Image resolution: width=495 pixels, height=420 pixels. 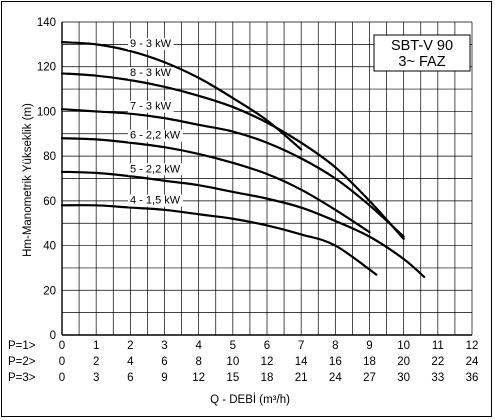 What do you see at coordinates (46, 179) in the screenshot?
I see `y-tick-labels: 0 20 40 60 80 100 120 140` at bounding box center [46, 179].